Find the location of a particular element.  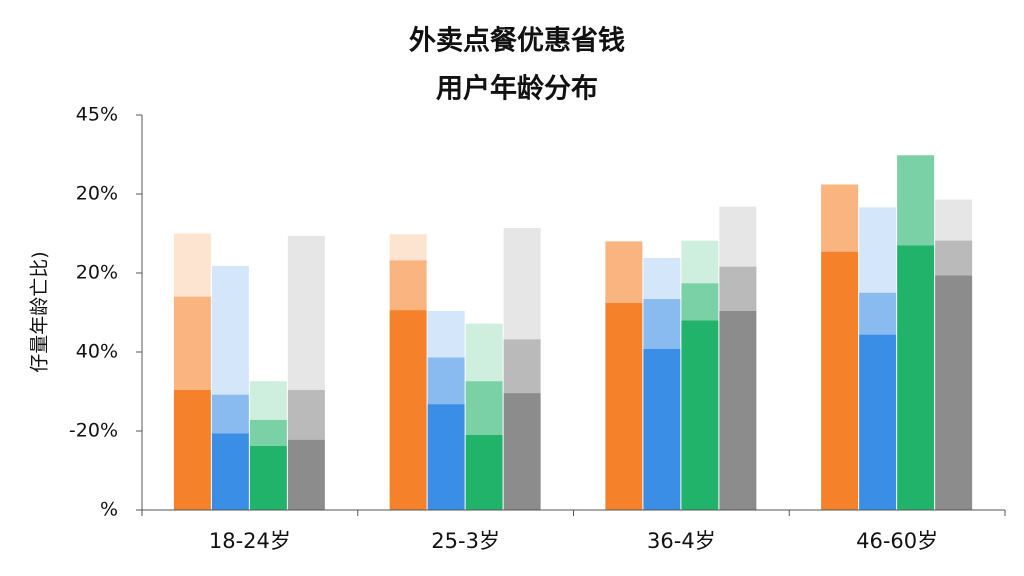

y-axis-label: 仔量年龄亡比) is located at coordinates (40, 311).